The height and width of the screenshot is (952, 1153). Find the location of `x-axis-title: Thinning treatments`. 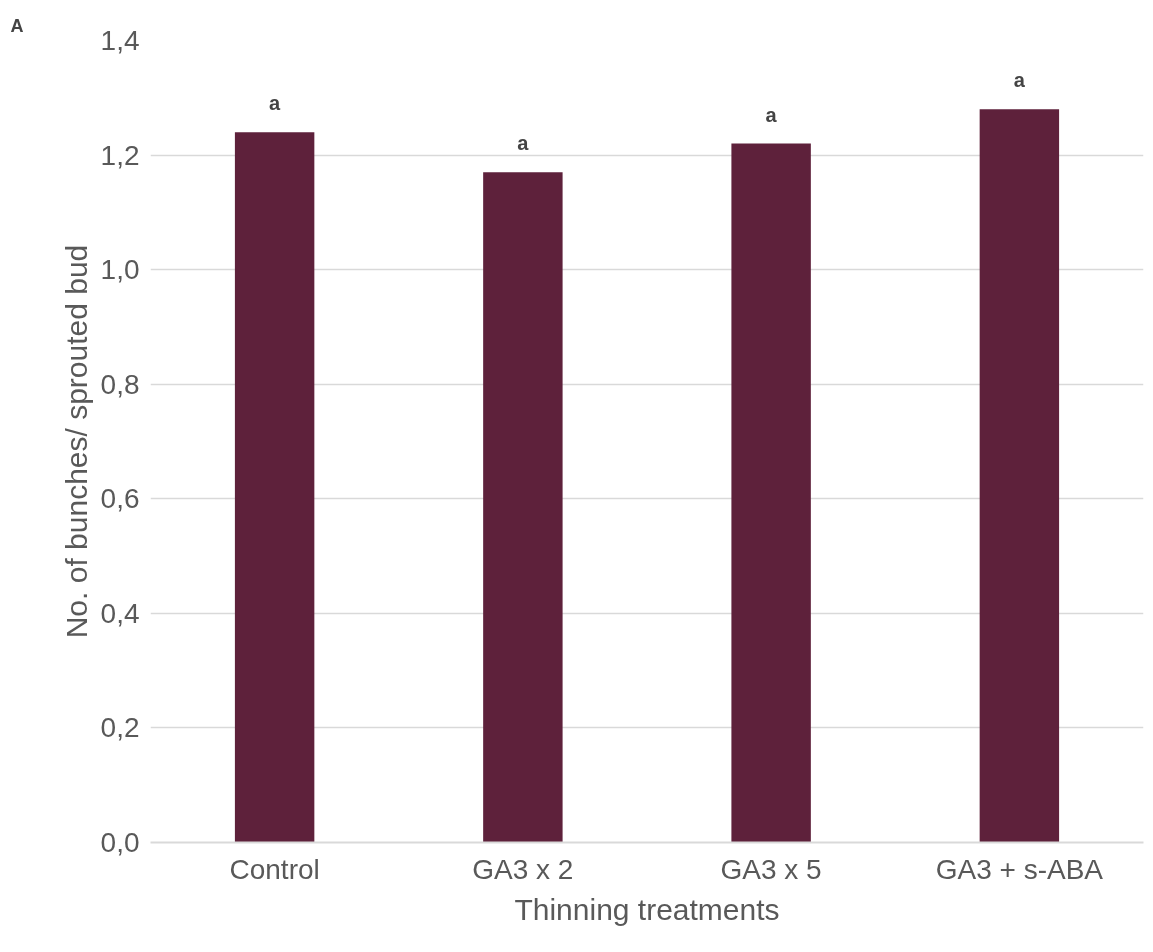

x-axis-title: Thinning treatments is located at coordinates (647, 909).